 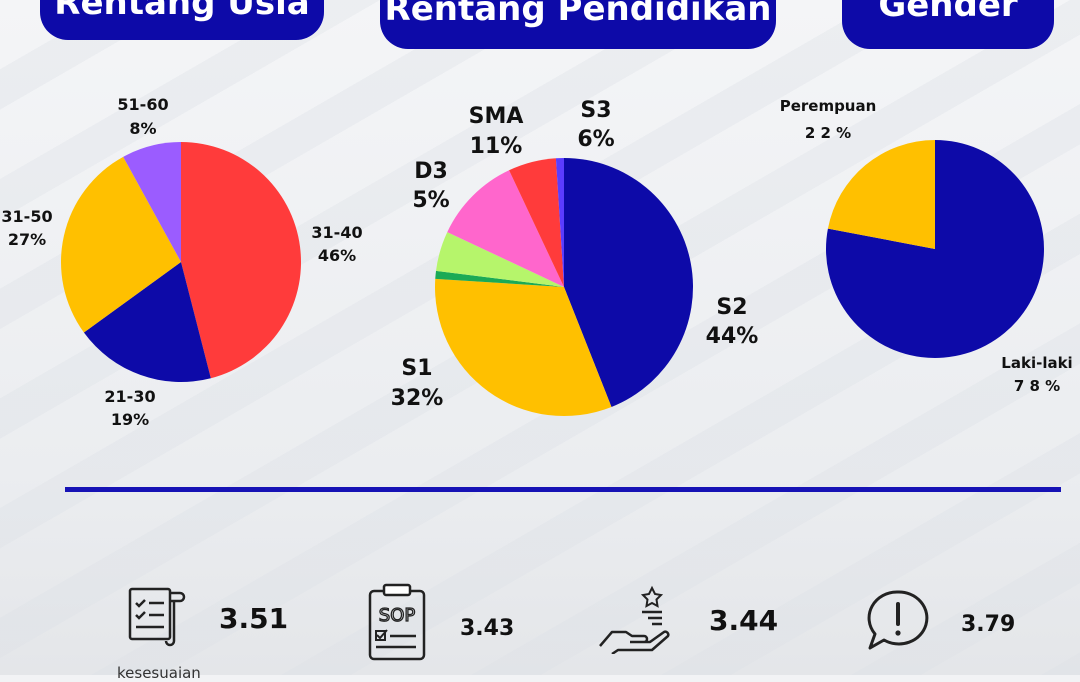 What do you see at coordinates (578, 14) in the screenshot?
I see `header-education-label: Rentang Pendidikan` at bounding box center [578, 14].